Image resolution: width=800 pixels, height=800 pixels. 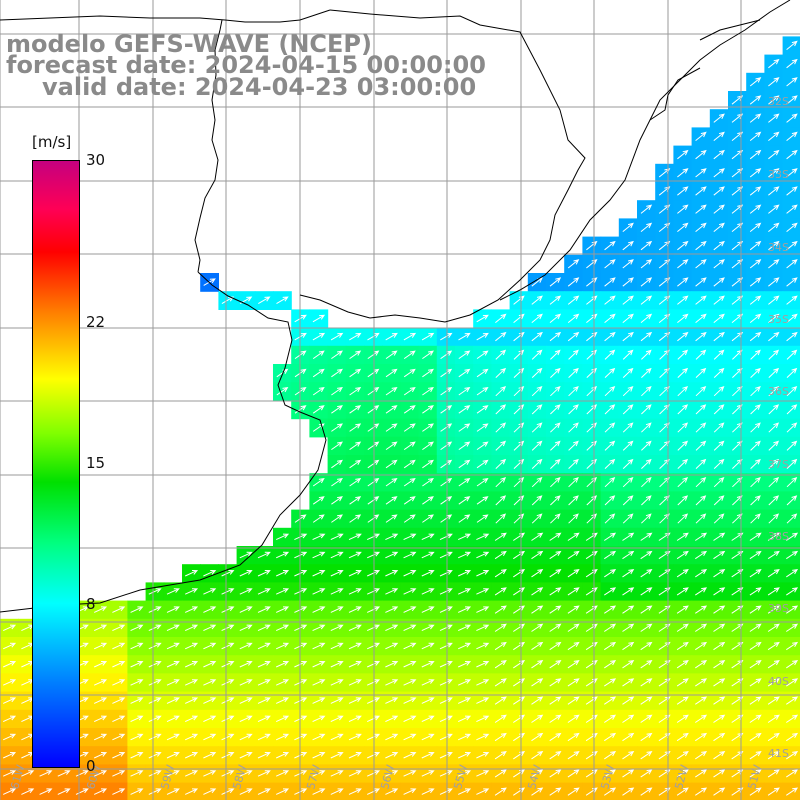 I want to click on longitude-label: 54W, so click(x=534, y=777).